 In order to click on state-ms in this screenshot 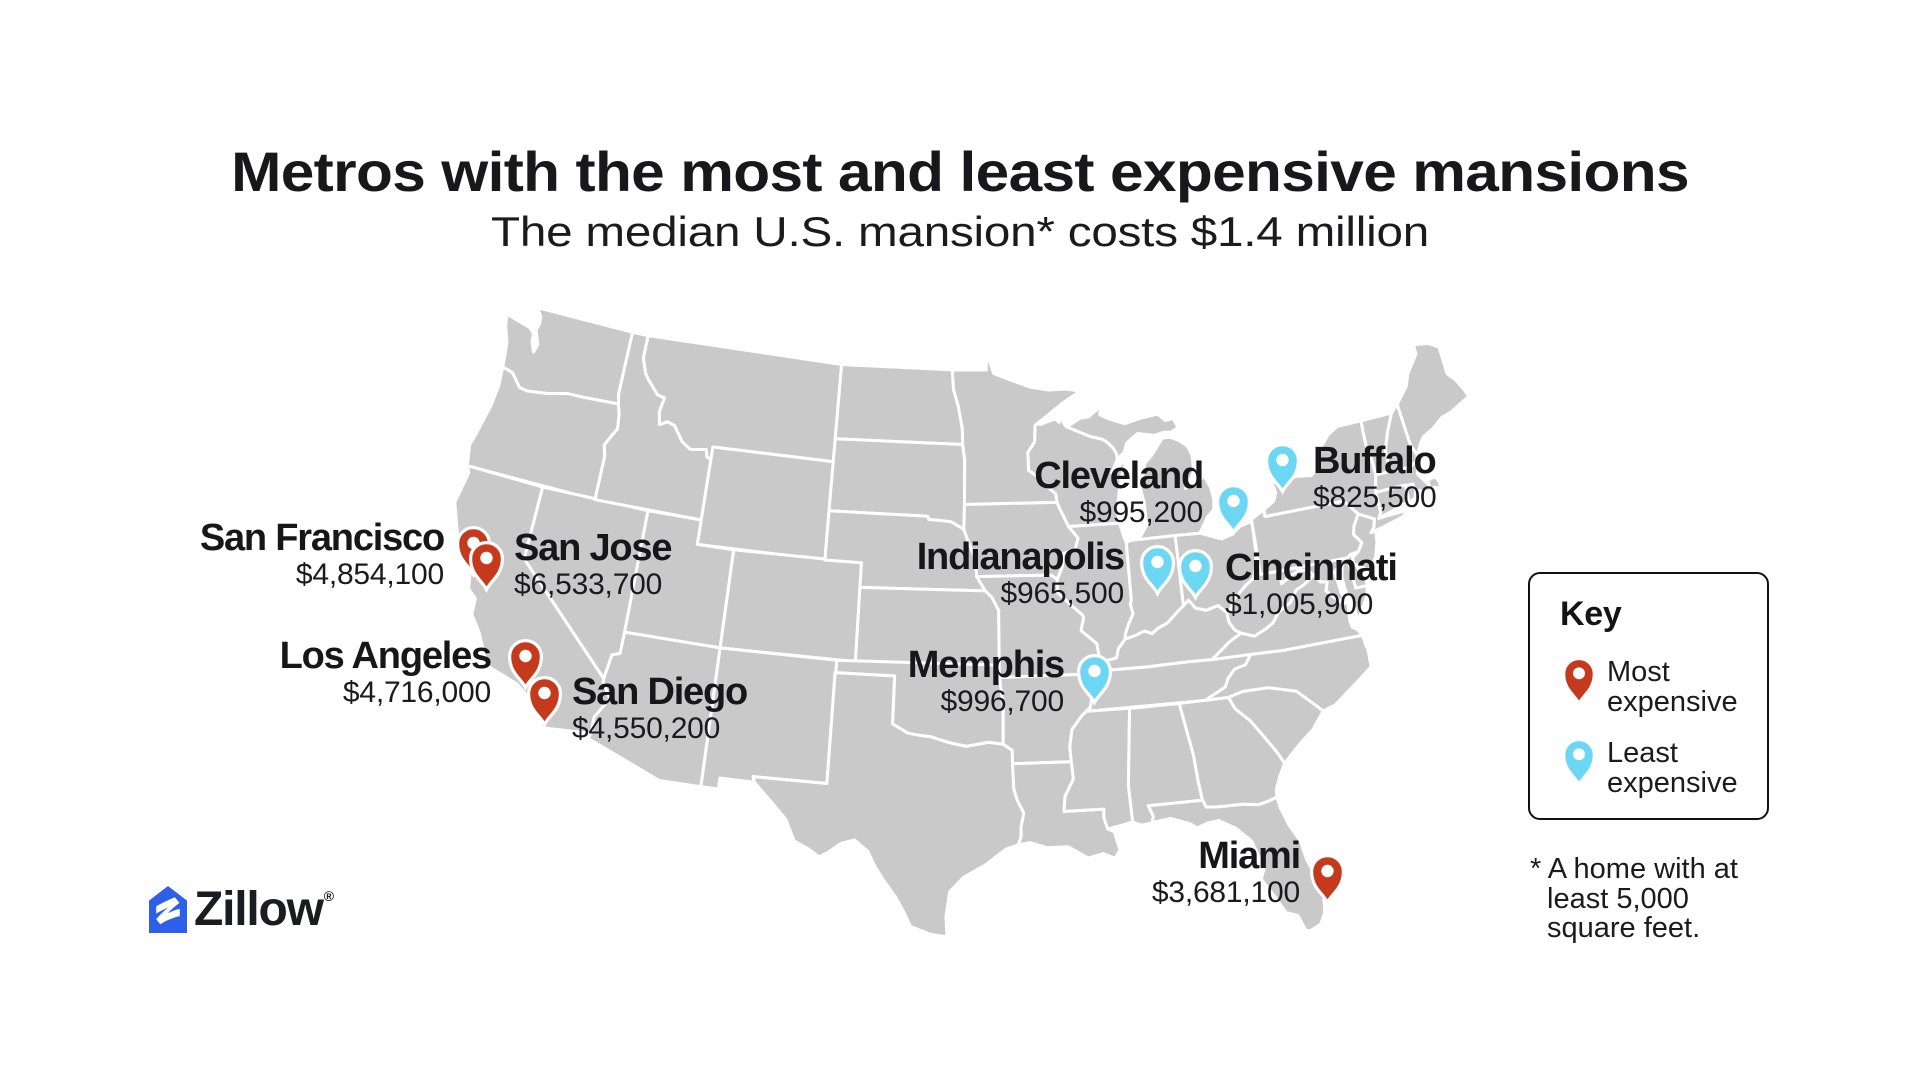, I will do `click(1098, 768)`.